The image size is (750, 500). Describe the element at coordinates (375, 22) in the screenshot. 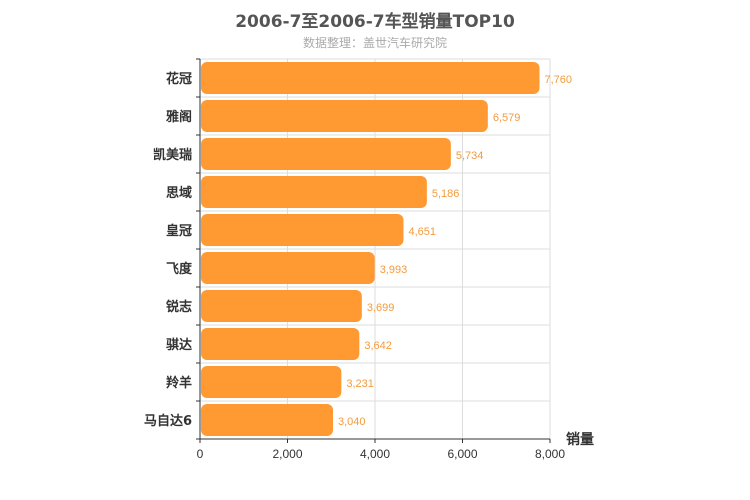

I see `chart-title: 2006-7至2006-7车型销量TOP10` at that location.